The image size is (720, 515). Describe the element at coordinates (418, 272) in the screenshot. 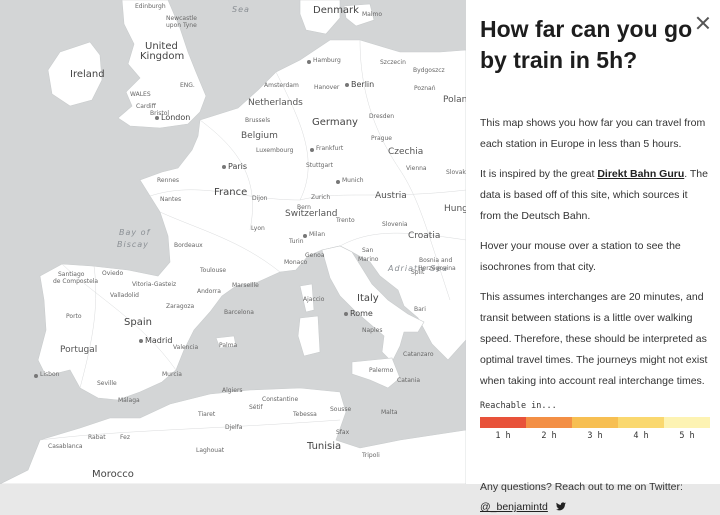

I see `city-label-split: Split` at that location.